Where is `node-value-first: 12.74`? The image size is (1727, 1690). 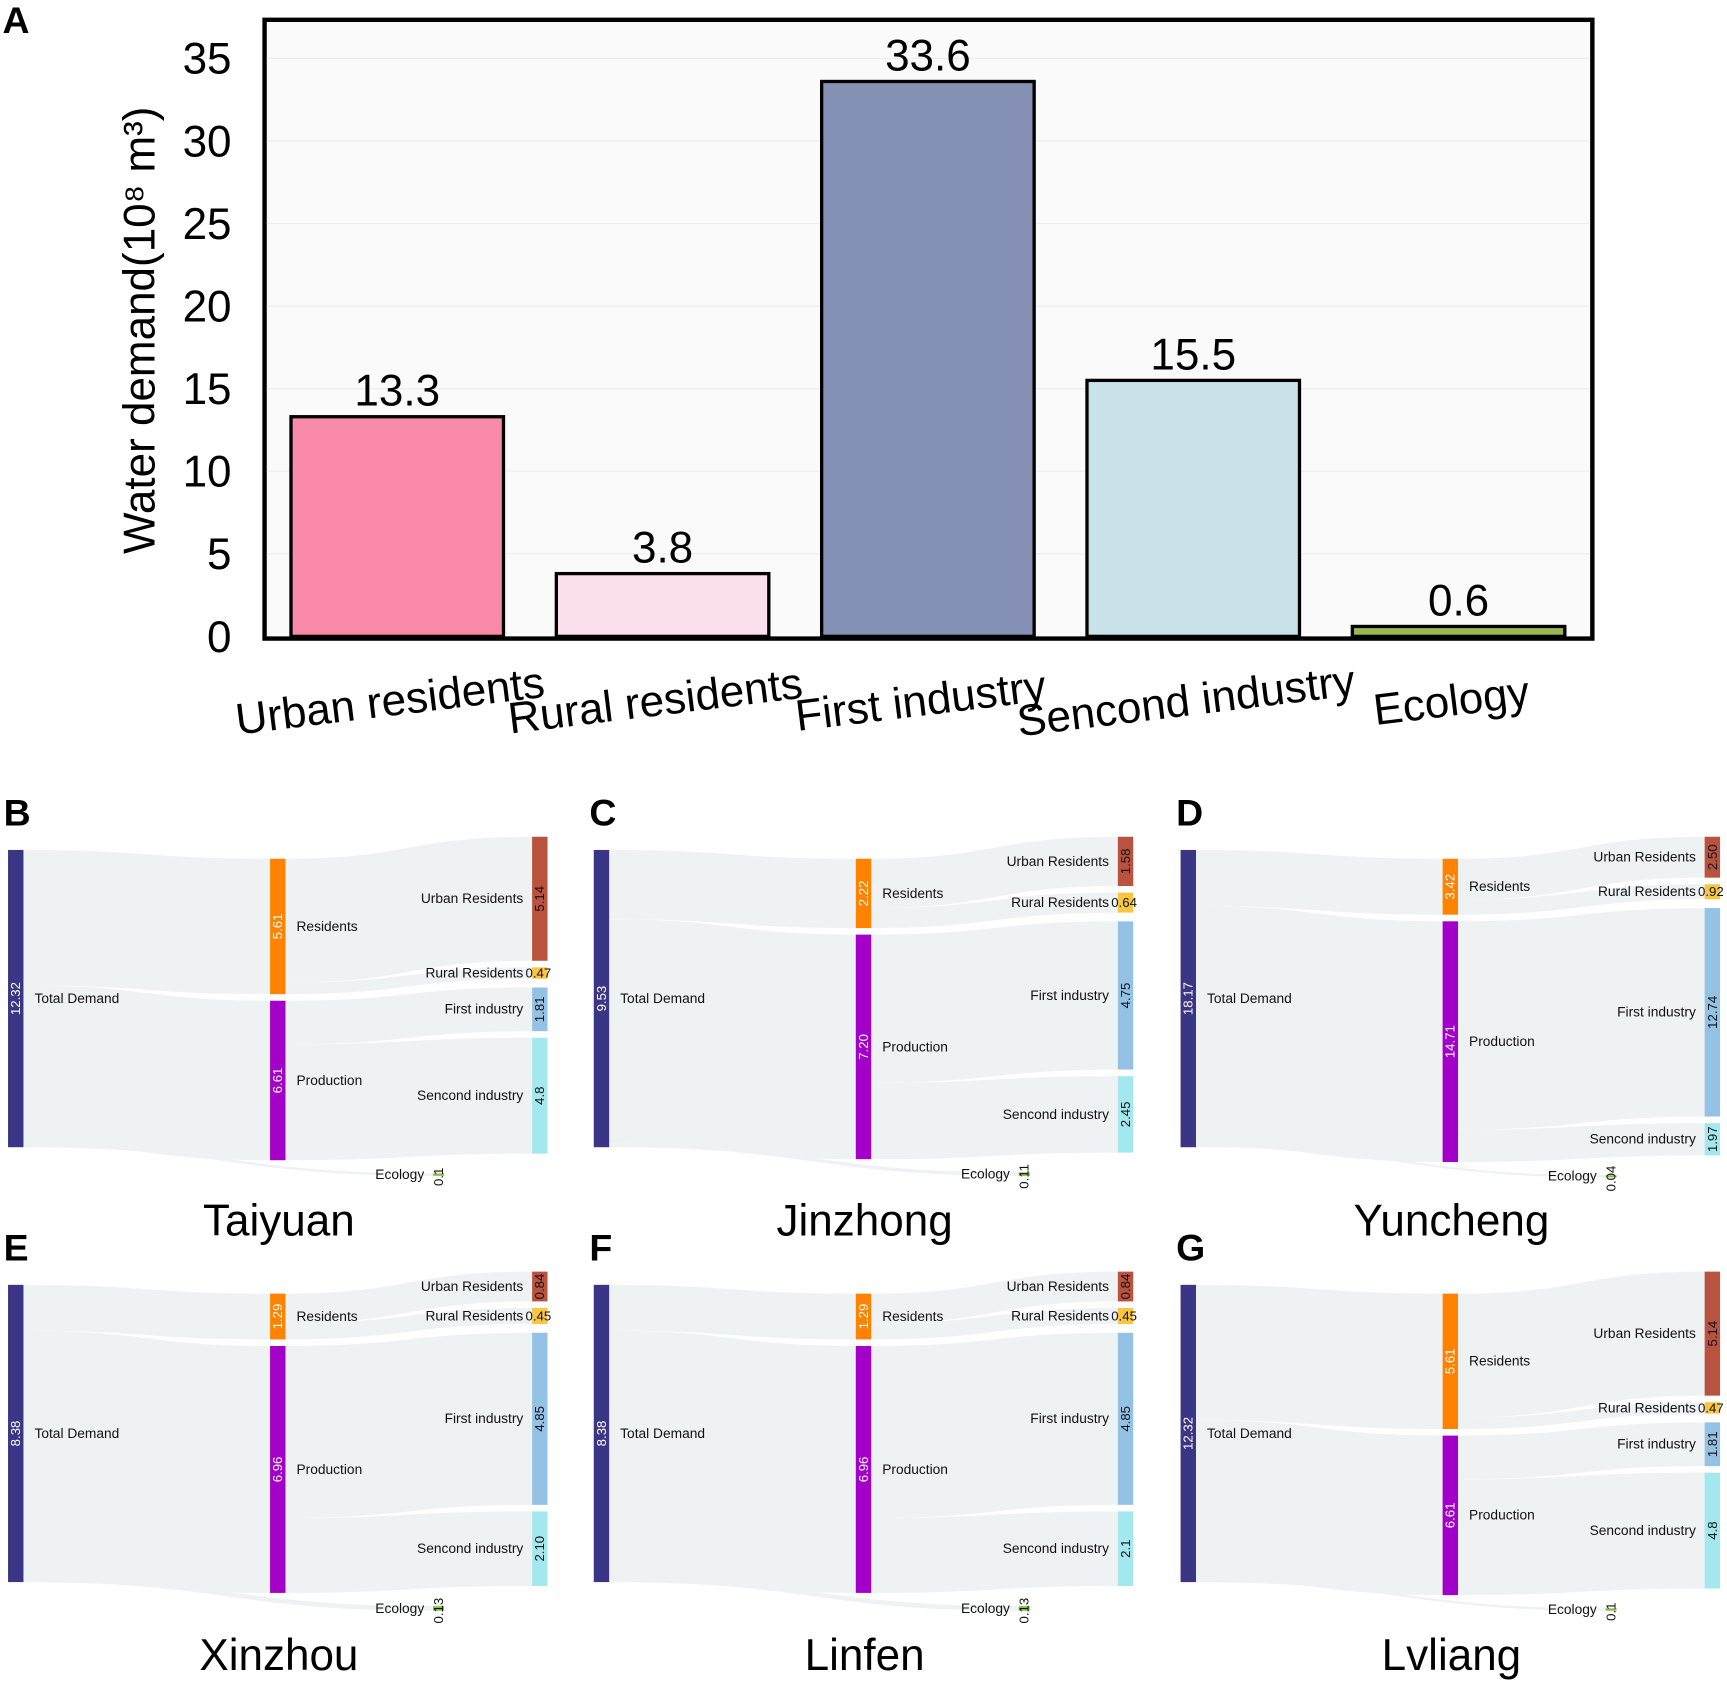 node-value-first: 12.74 is located at coordinates (1712, 1012).